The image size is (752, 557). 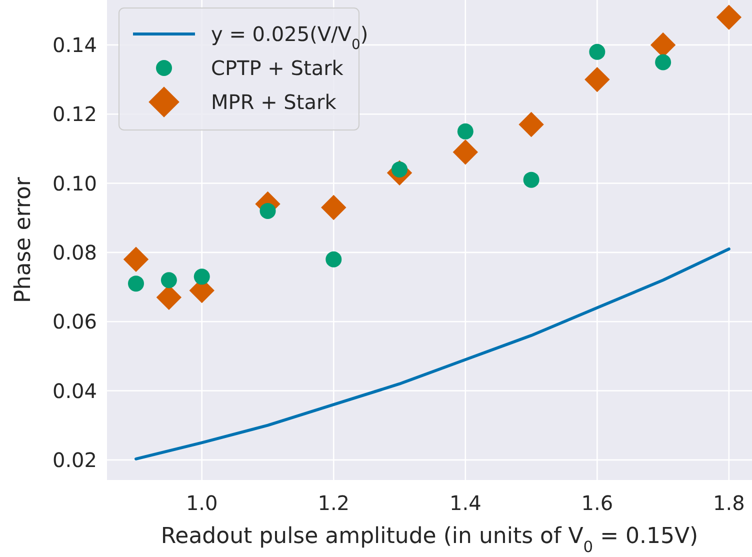 I want to click on y-tick-label: 0.10, so click(x=74, y=183).